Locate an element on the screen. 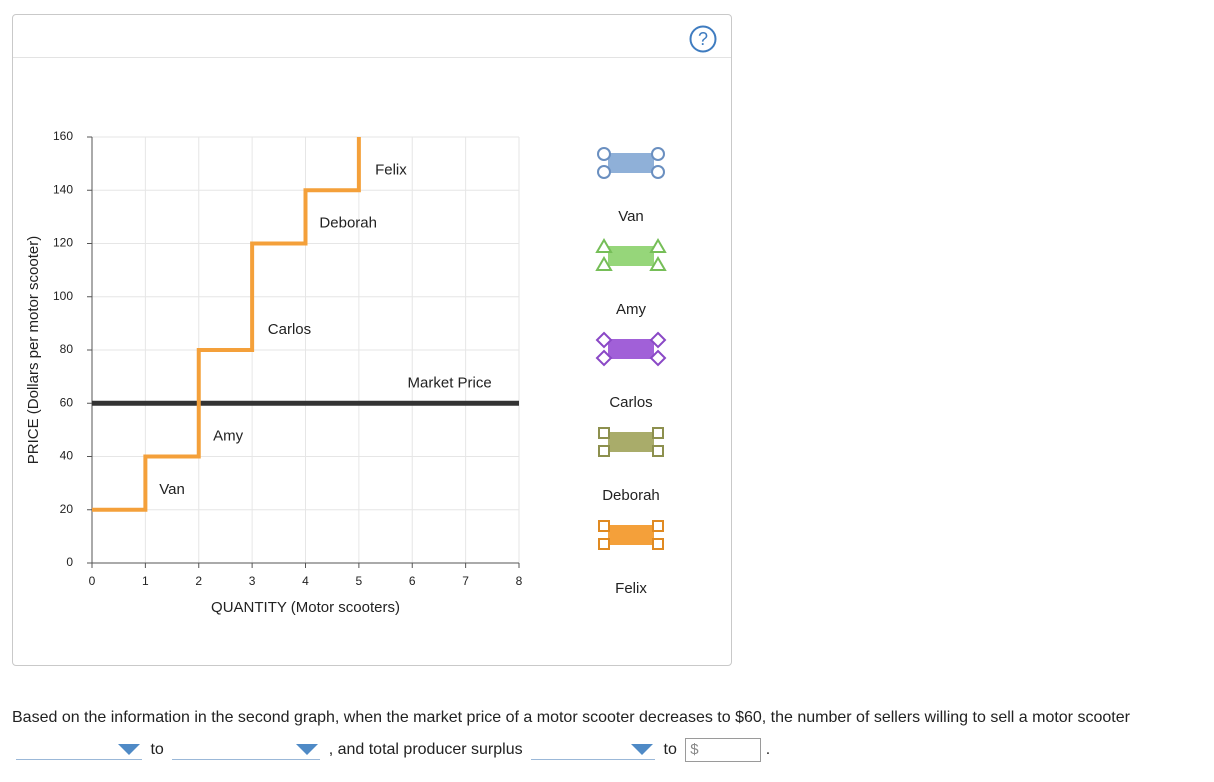  surplus-amount-field: $ is located at coordinates (724, 749).